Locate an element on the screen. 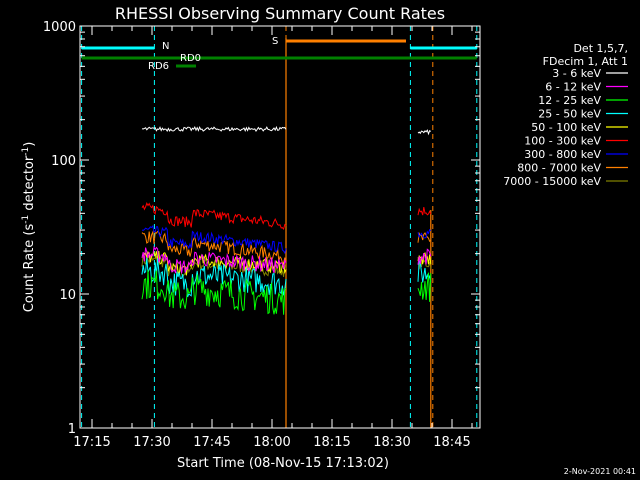  night-flag-label: N is located at coordinates (165, 46).